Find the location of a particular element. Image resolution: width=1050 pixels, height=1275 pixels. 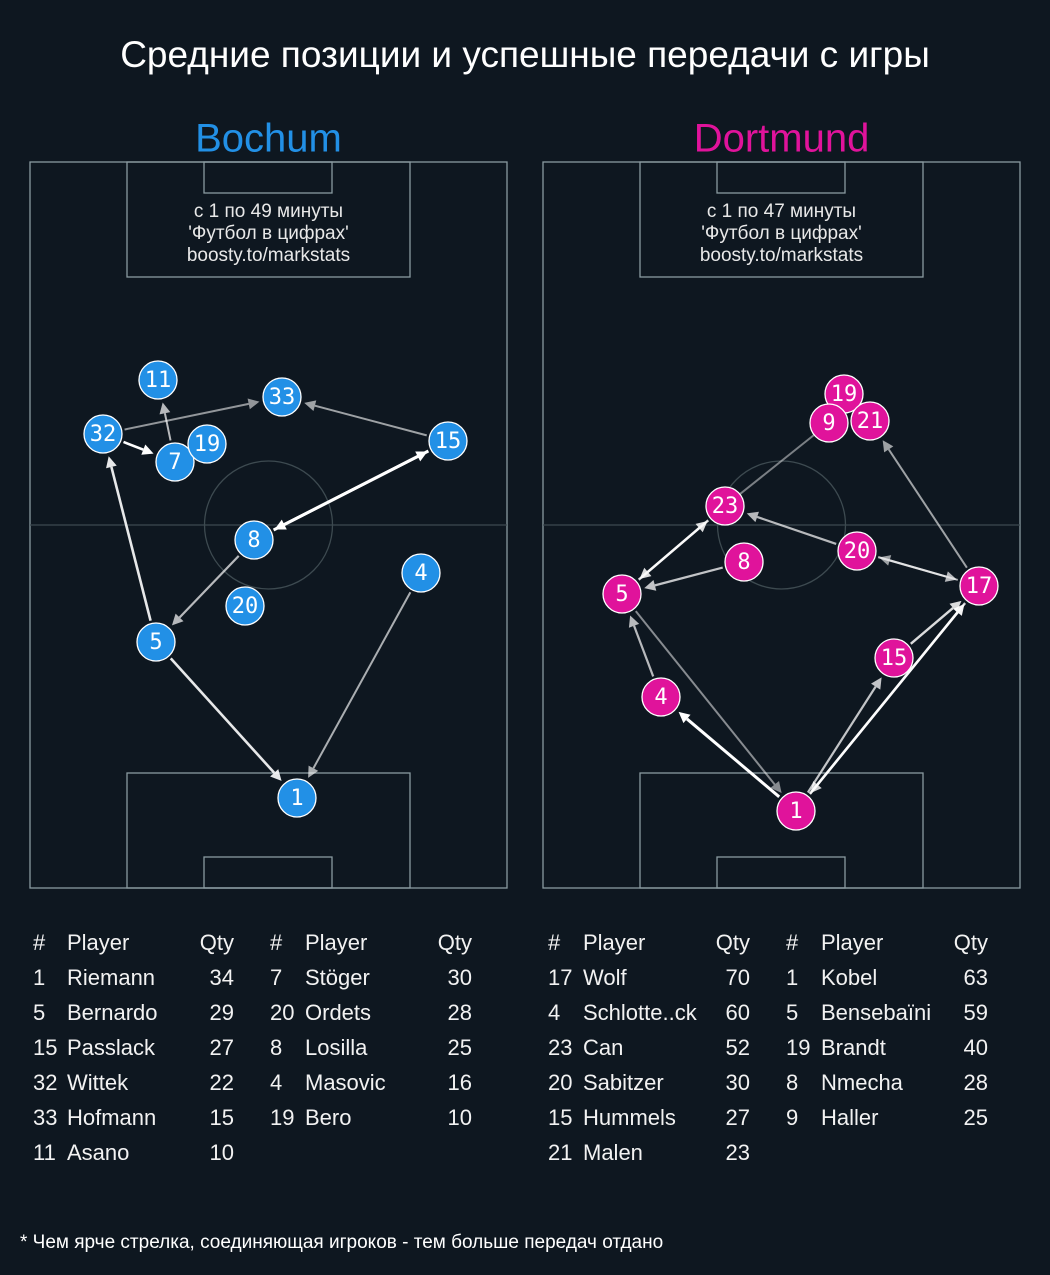

center-circle is located at coordinates (268, 525).